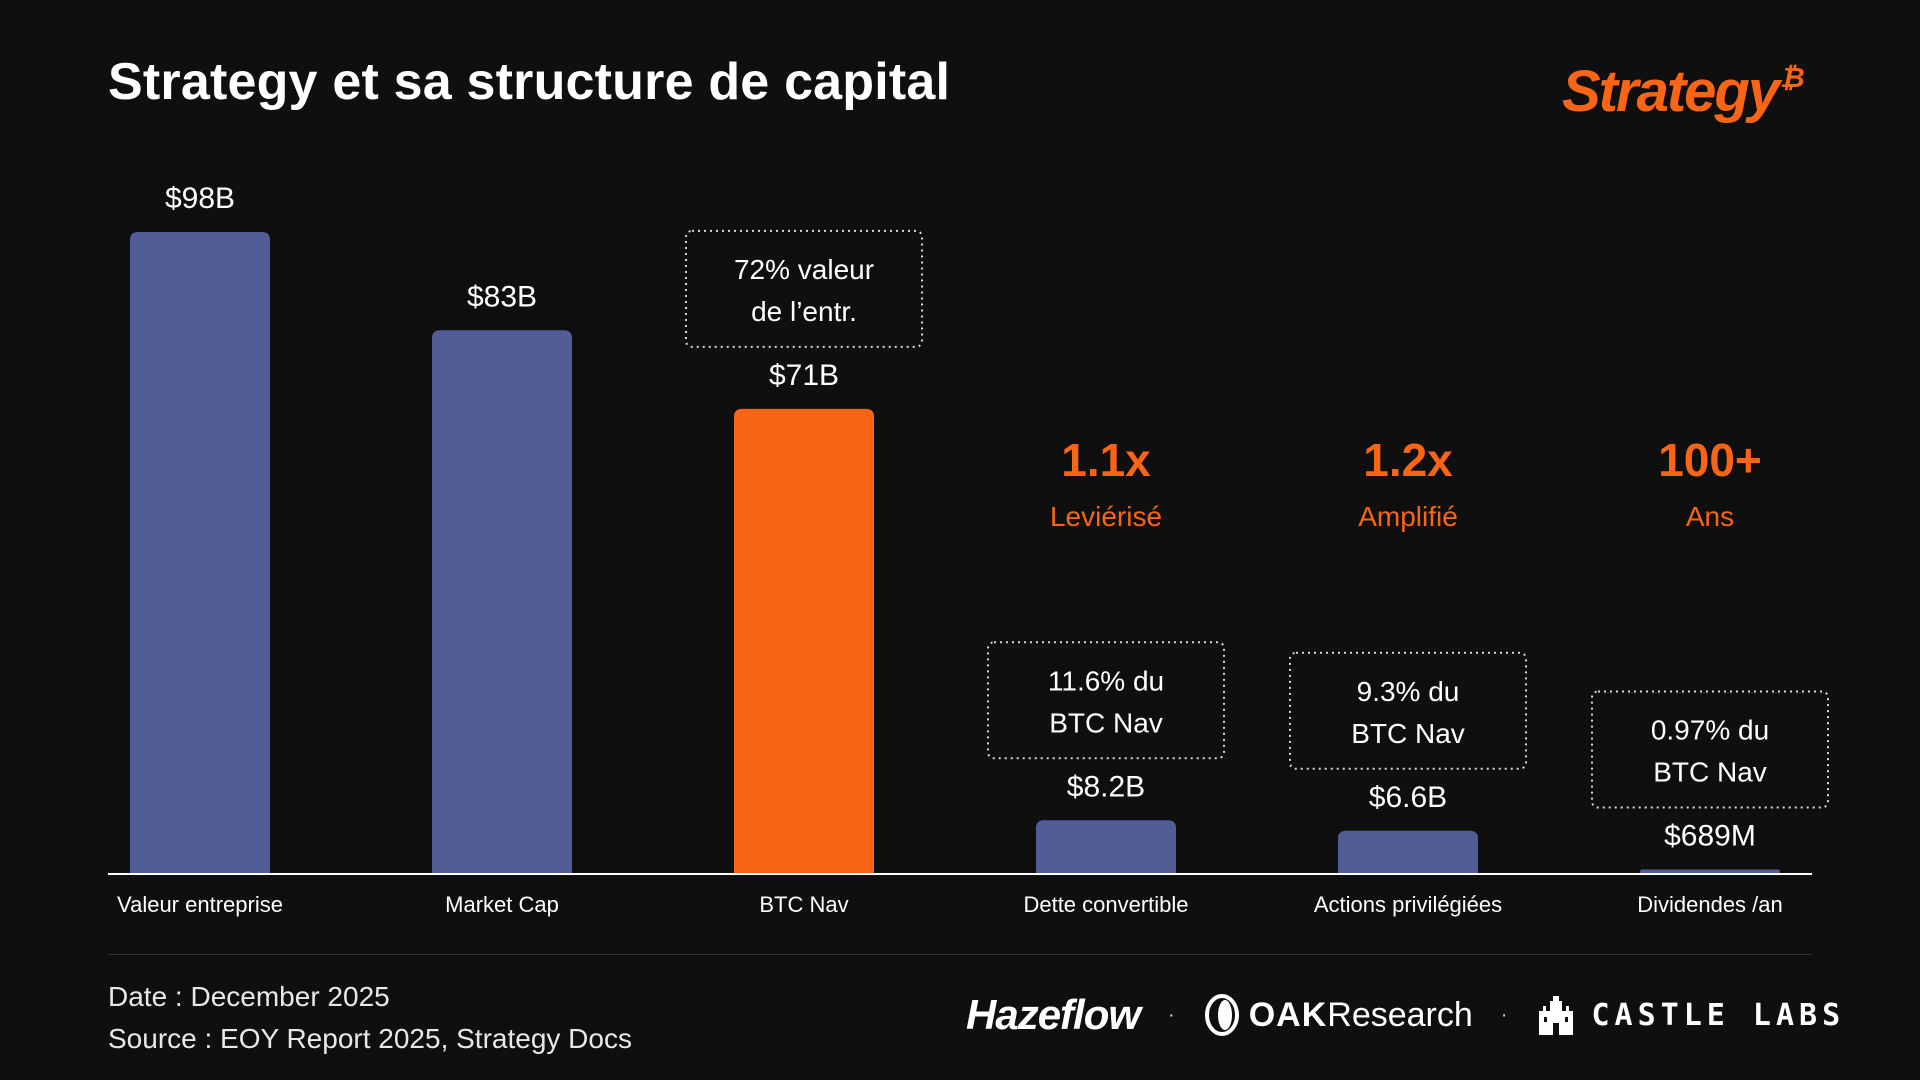 The height and width of the screenshot is (1080, 1920). I want to click on highlight-label: Amplifié, so click(1408, 516).